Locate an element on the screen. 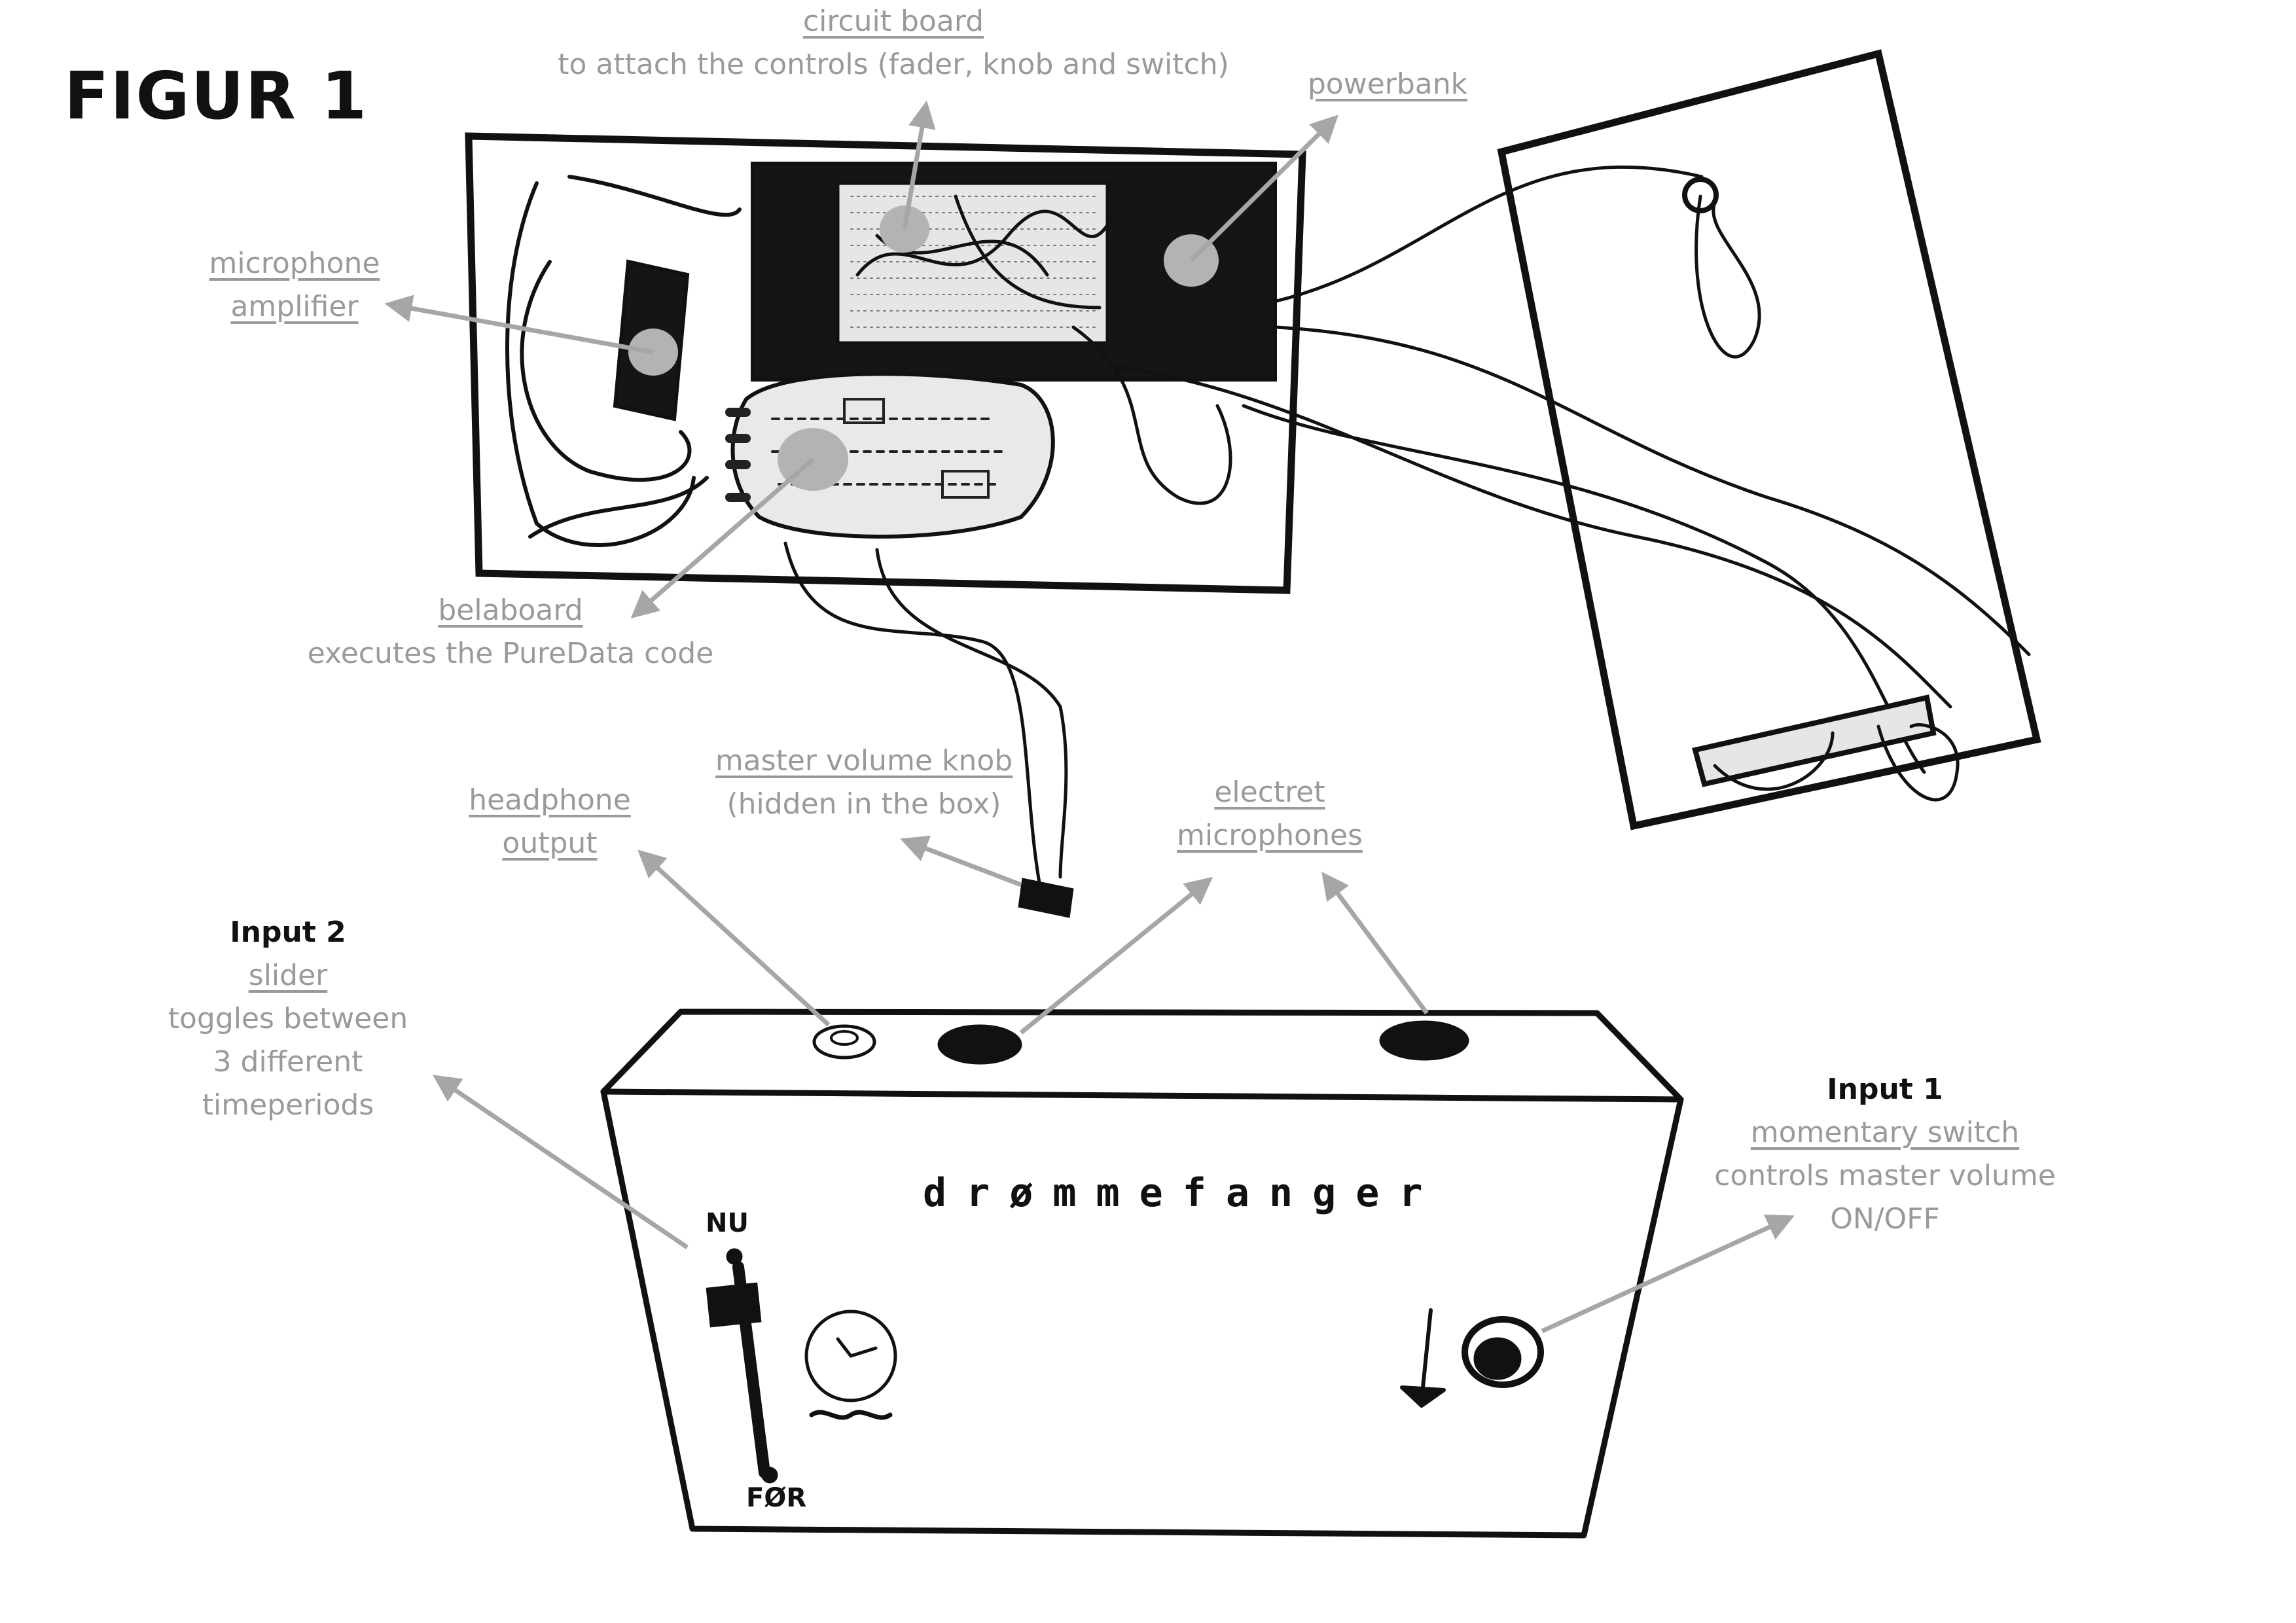  label-input1-desc-2: ON/OFF is located at coordinates (1885, 1219).